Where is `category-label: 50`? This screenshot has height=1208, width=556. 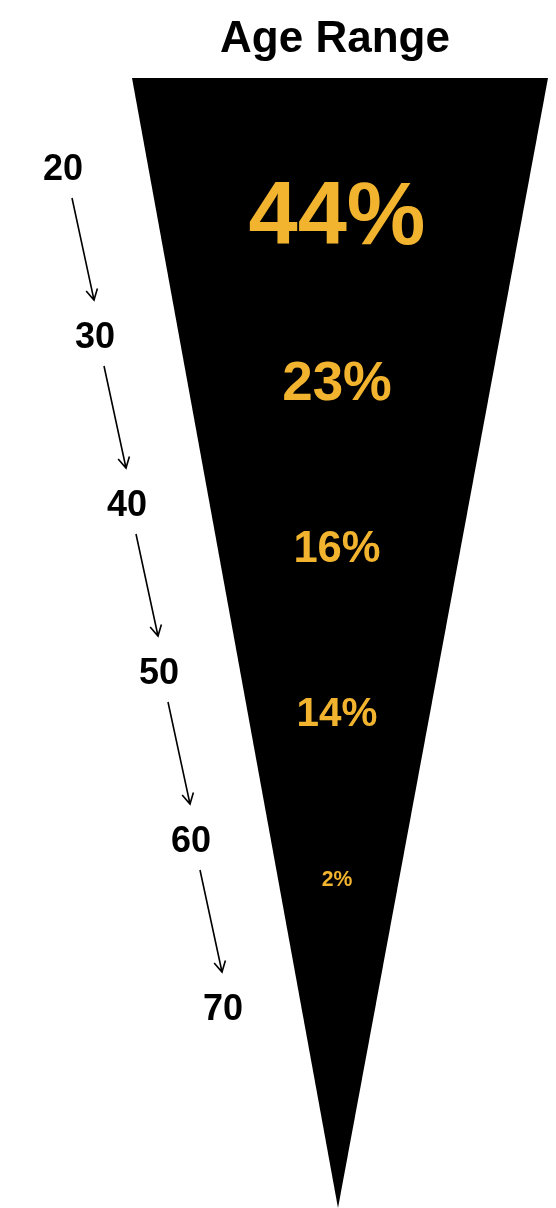
category-label: 50 is located at coordinates (159, 671).